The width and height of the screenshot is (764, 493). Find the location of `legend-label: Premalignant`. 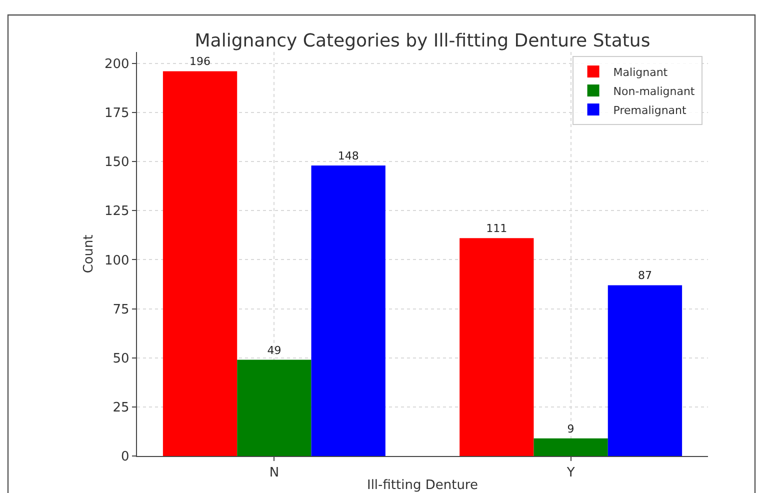

legend-label: Premalignant is located at coordinates (650, 110).